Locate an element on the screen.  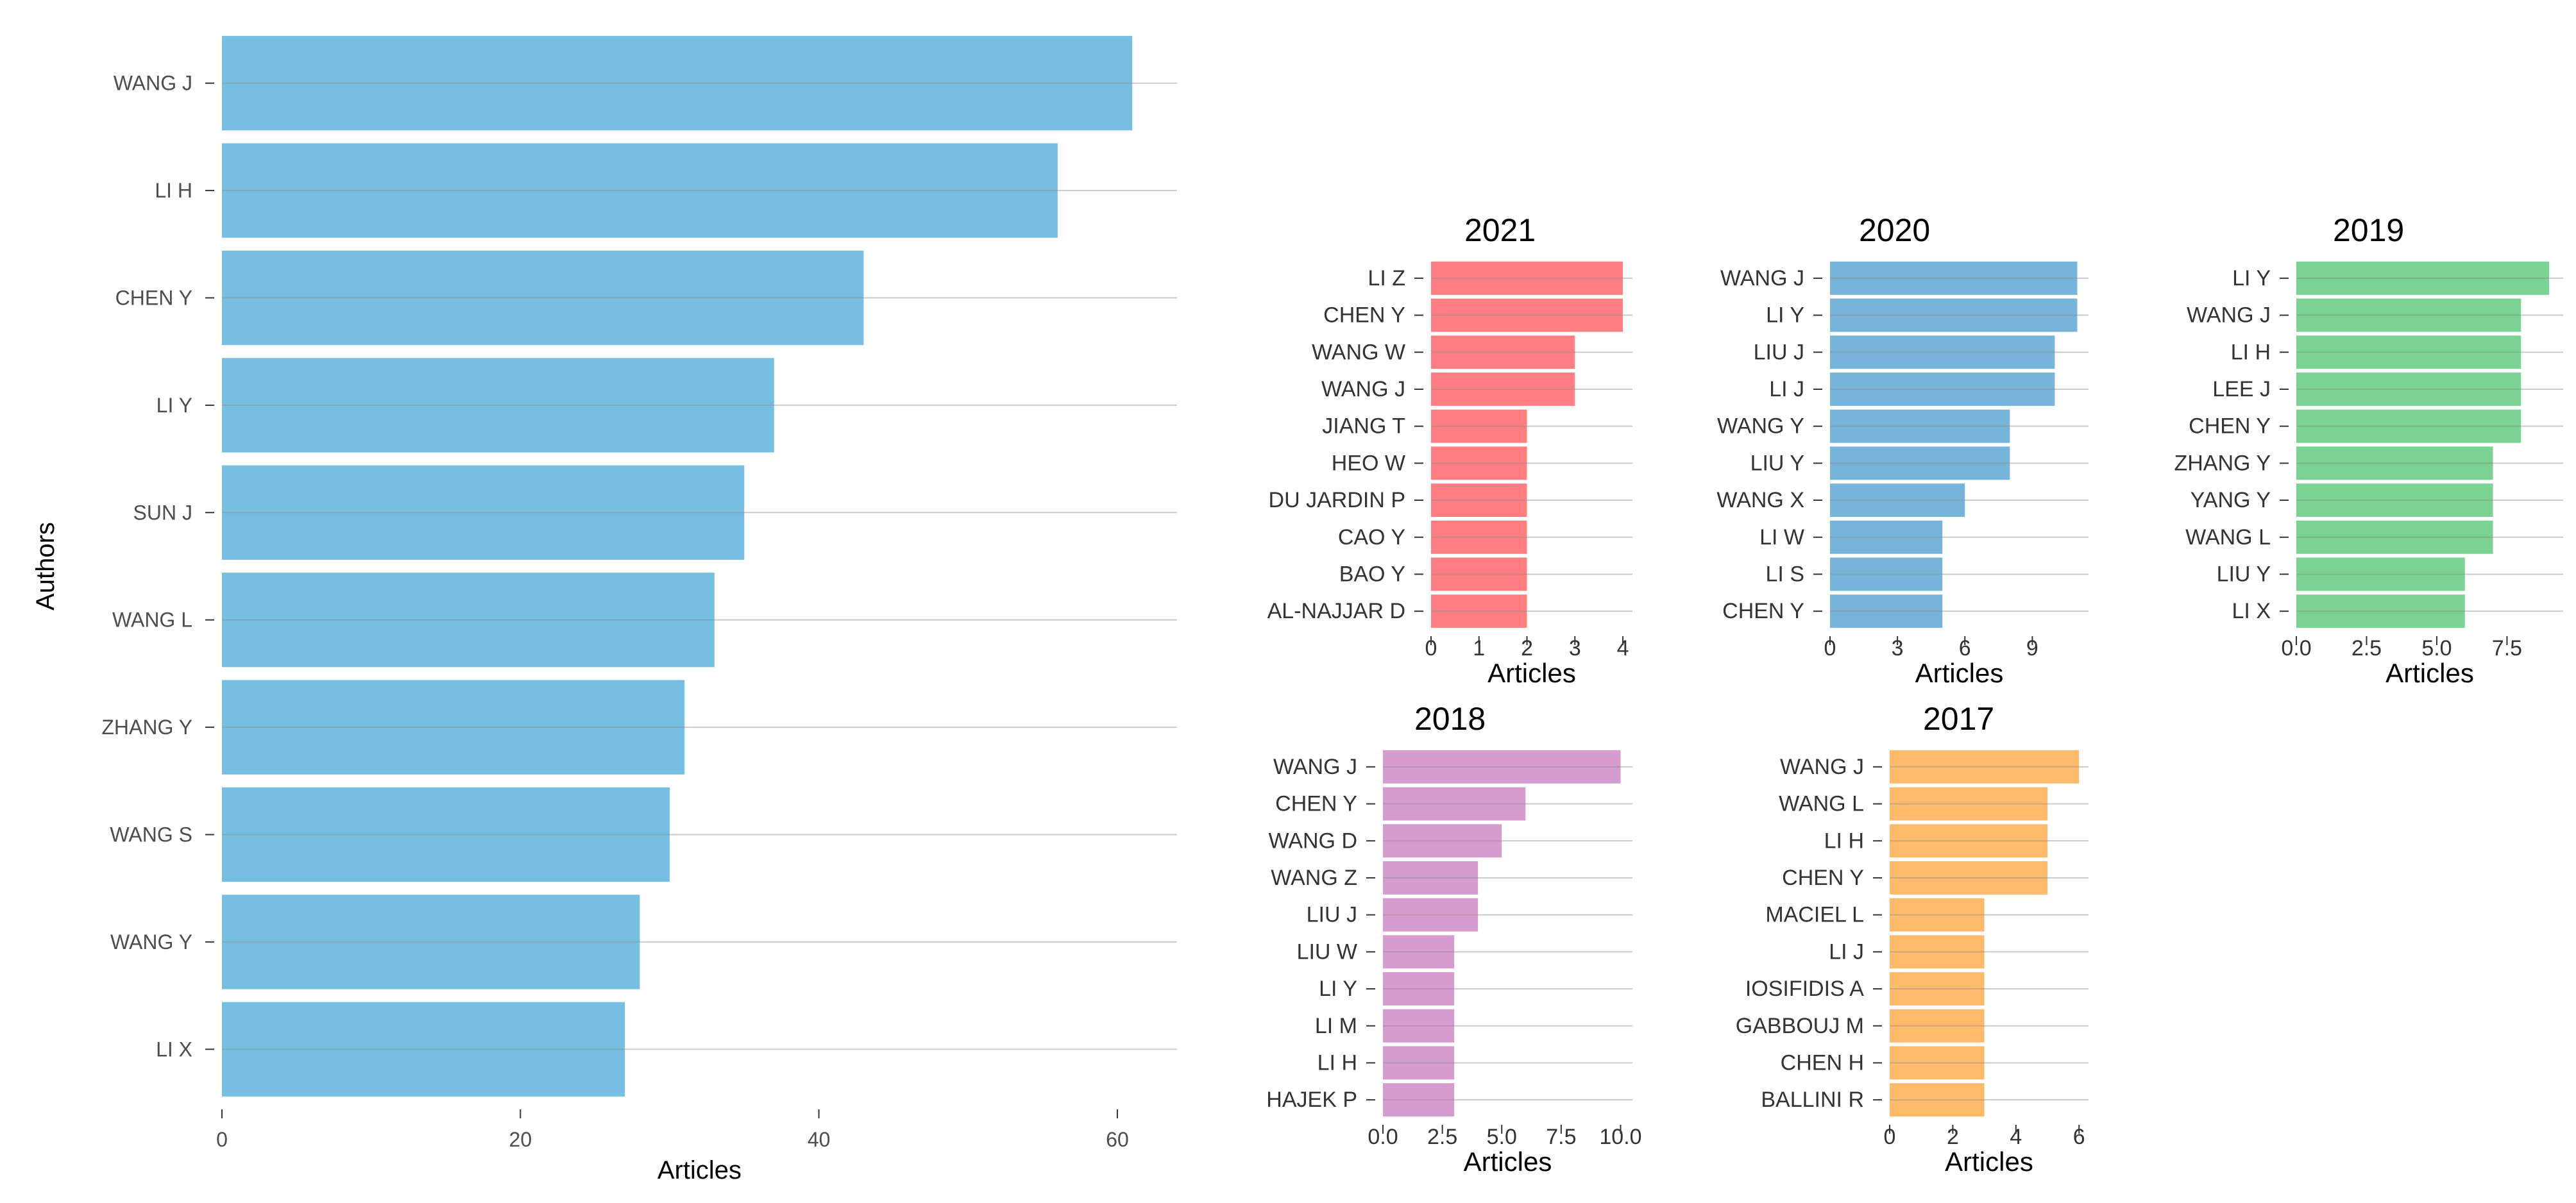
y-tick-label: GABBOUJ M is located at coordinates (1800, 1026).